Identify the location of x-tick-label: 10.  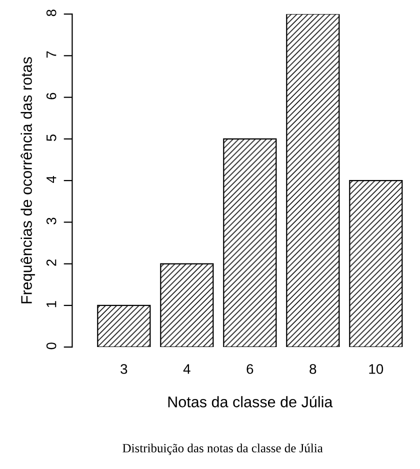
(376, 369).